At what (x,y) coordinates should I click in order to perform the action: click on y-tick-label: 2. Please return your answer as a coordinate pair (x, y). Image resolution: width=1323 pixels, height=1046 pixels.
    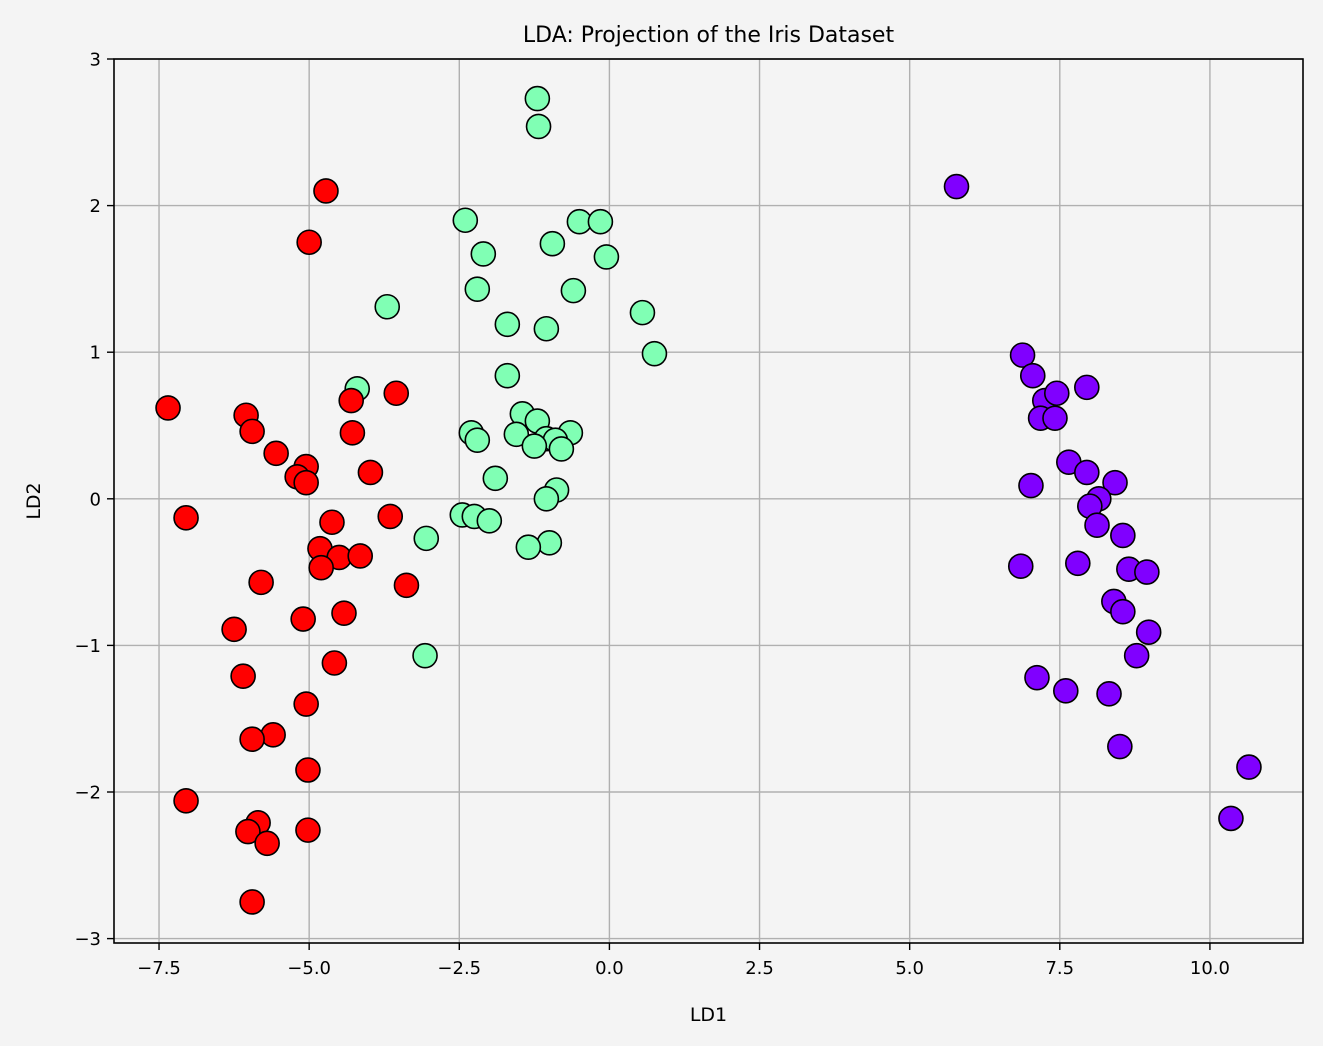
    Looking at the image, I should click on (95, 206).